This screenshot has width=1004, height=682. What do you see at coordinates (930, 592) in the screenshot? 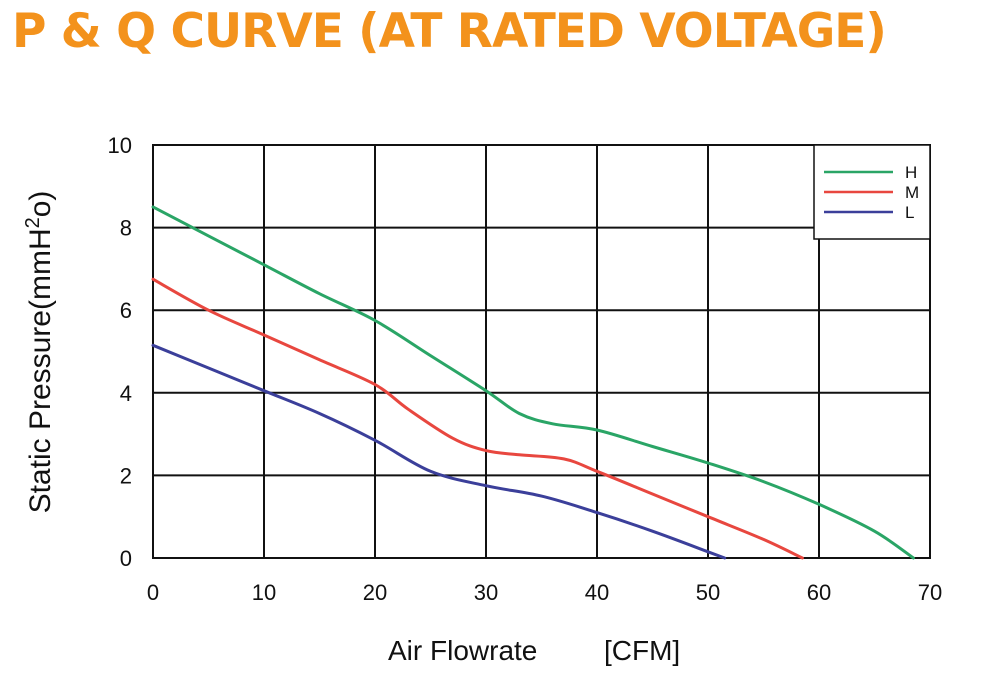
I see `x-tick-label-7: 70` at bounding box center [930, 592].